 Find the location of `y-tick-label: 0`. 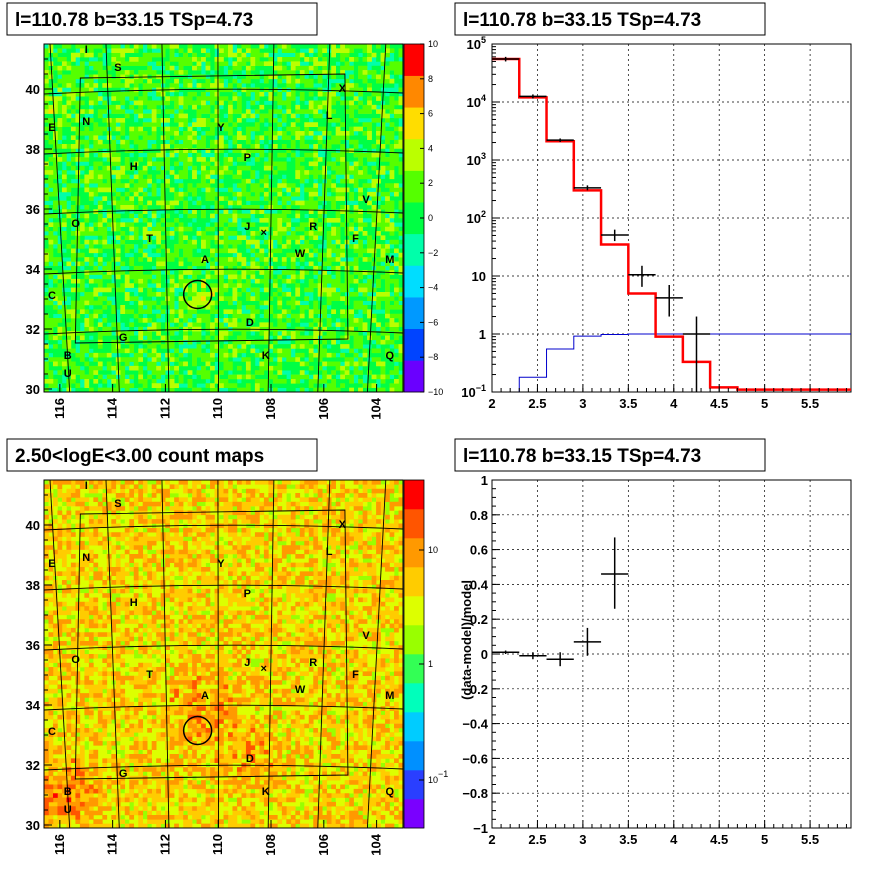

y-tick-label: 0 is located at coordinates (484, 654).